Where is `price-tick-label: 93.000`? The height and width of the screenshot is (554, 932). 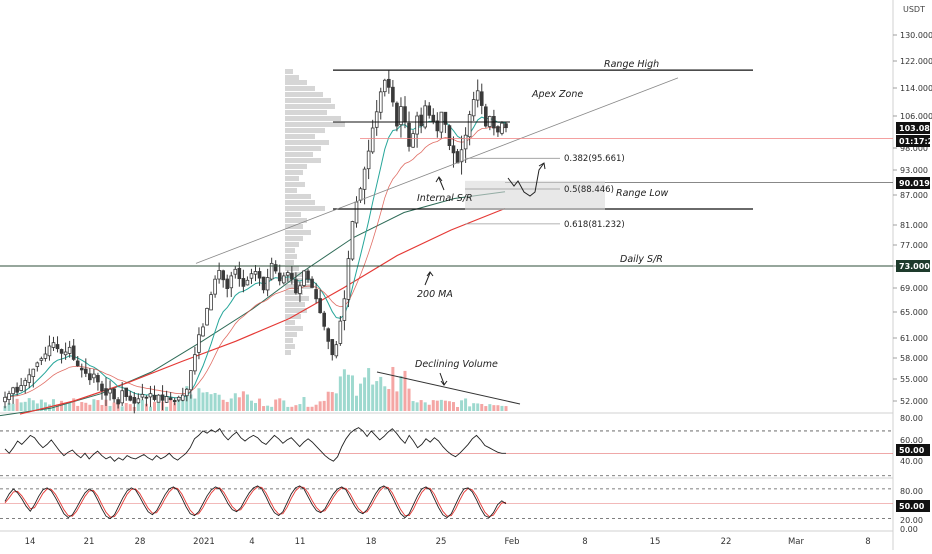 price-tick-label: 93.000 is located at coordinates (914, 170).